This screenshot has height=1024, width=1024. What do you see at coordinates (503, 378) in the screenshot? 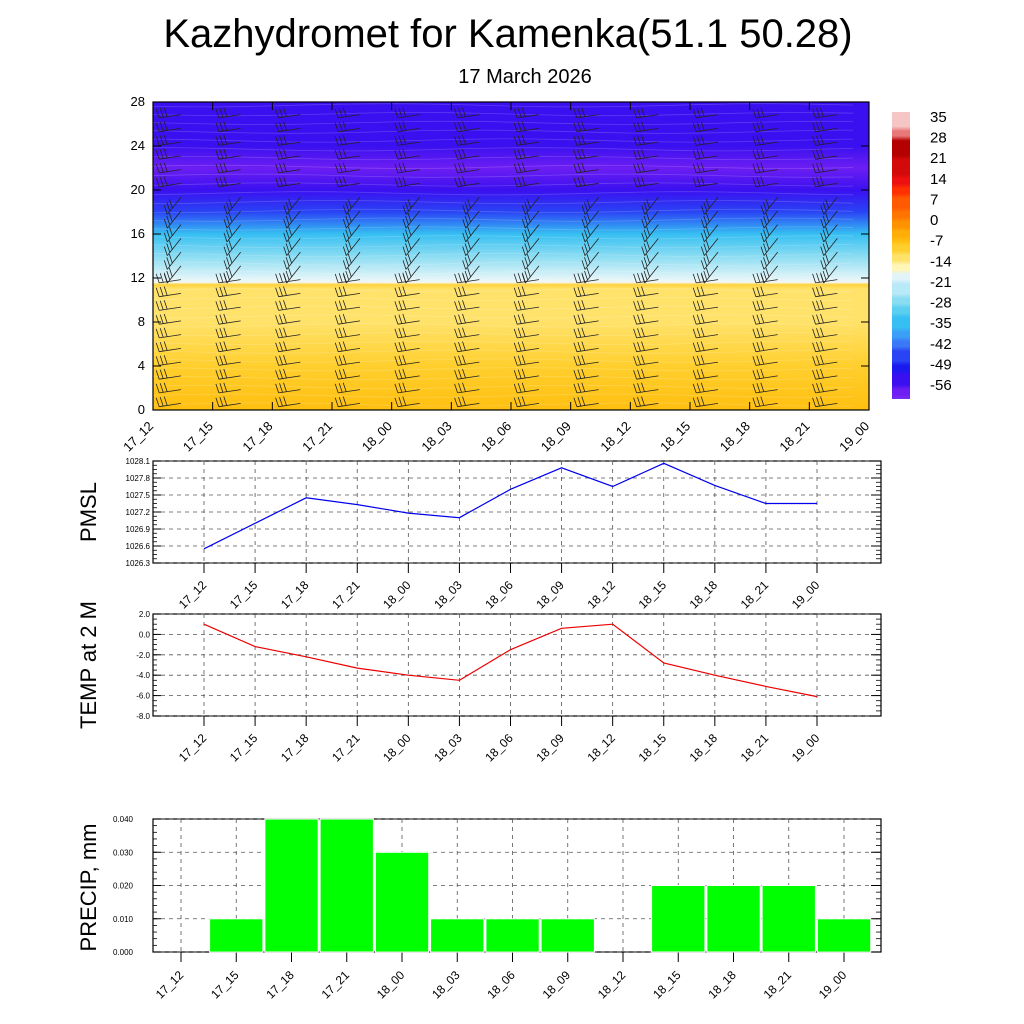
I see `isotherm-line` at bounding box center [503, 378].